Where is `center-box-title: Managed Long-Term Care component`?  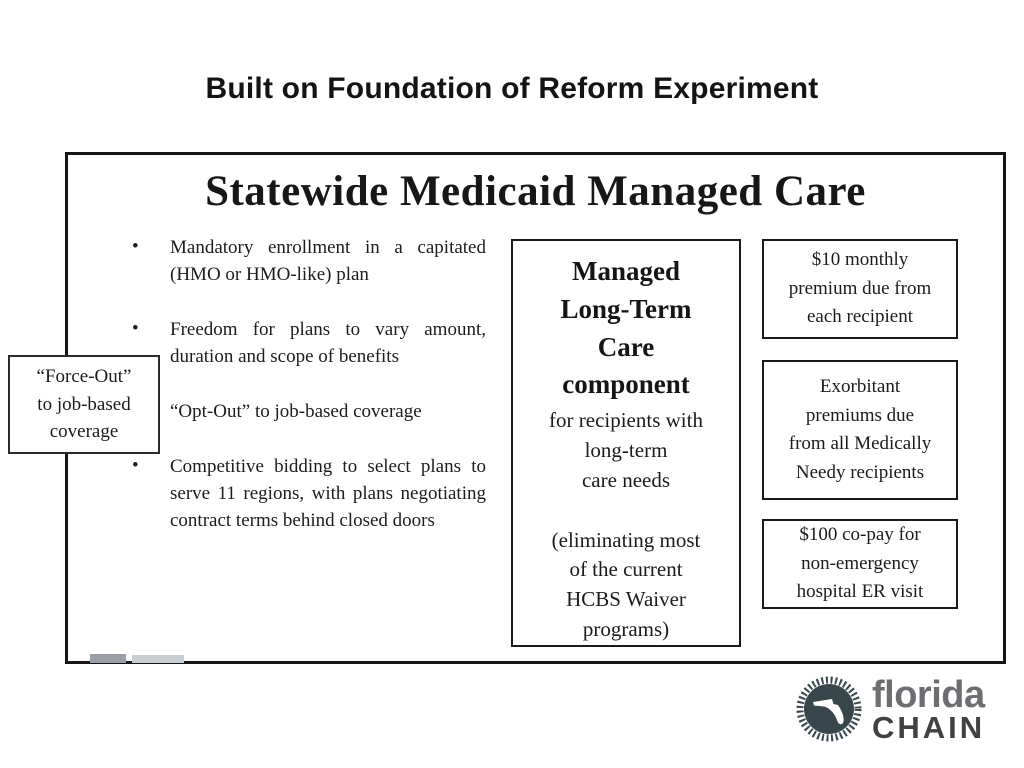
center-box-title: Managed Long-Term Care component is located at coordinates (626, 328).